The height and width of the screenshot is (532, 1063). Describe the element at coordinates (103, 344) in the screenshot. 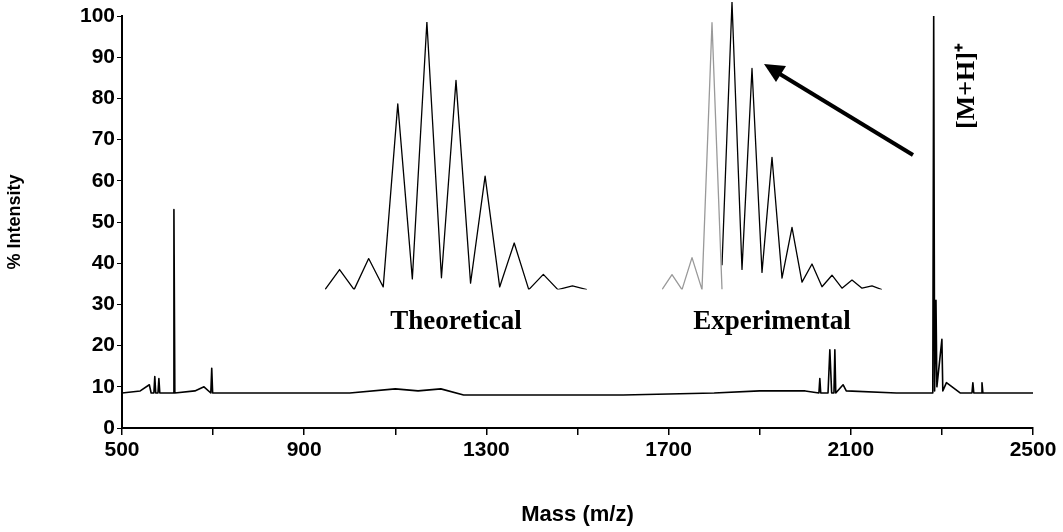

I see `y-tick-label: 20` at that location.